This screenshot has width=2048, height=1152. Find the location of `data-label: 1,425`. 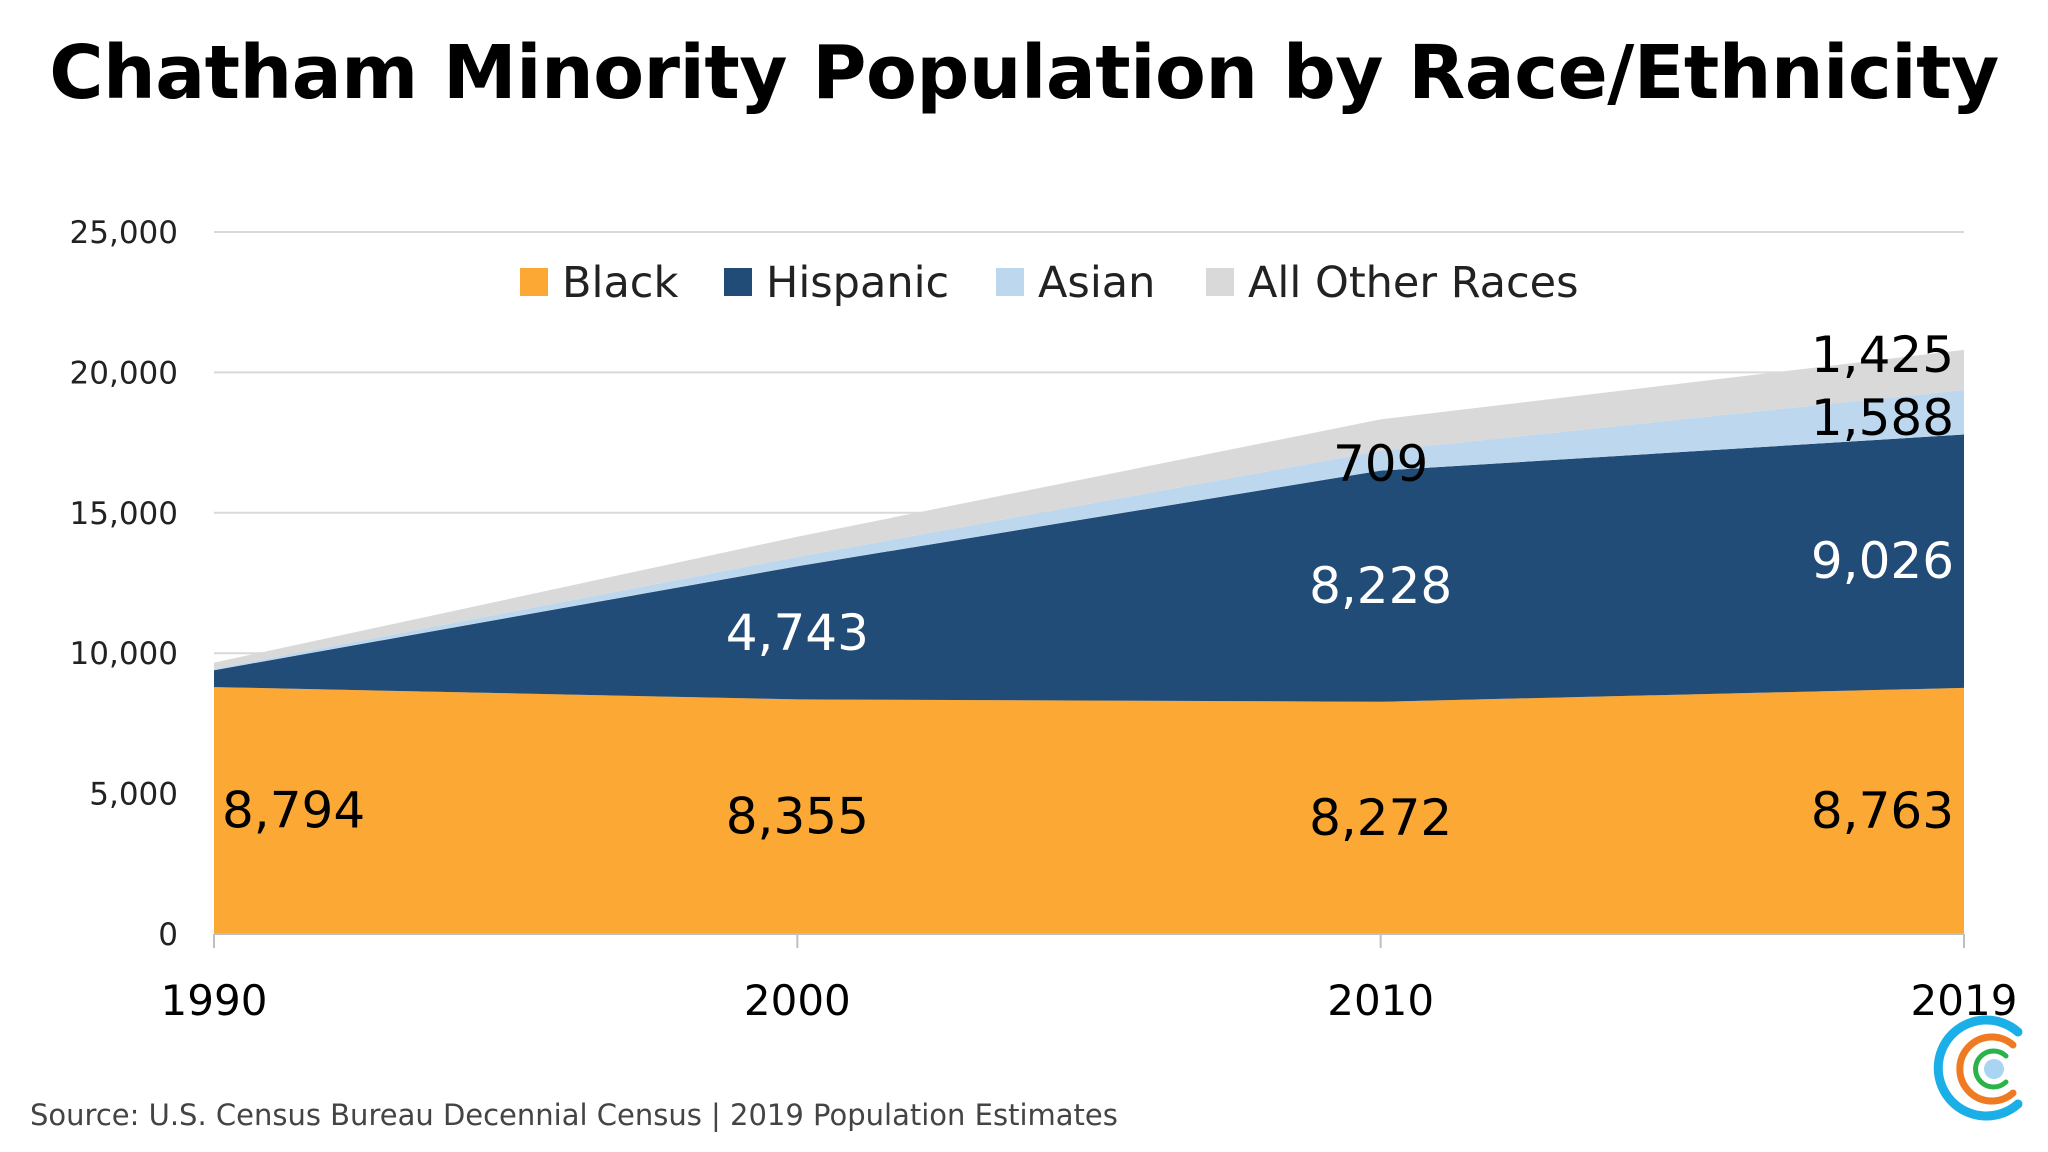

data-label: 1,425 is located at coordinates (1882, 355).